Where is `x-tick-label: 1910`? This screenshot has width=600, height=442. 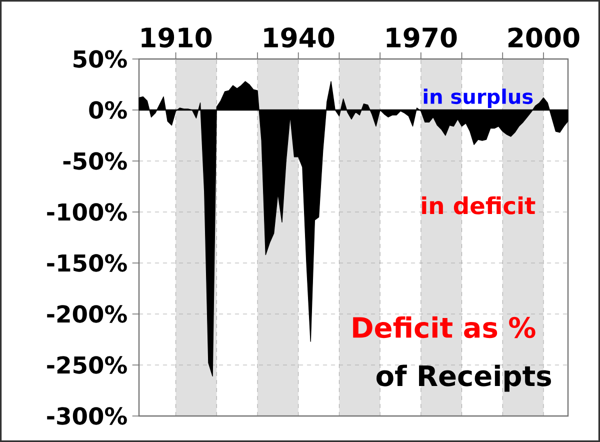
x-tick-label: 1910 is located at coordinates (177, 37).